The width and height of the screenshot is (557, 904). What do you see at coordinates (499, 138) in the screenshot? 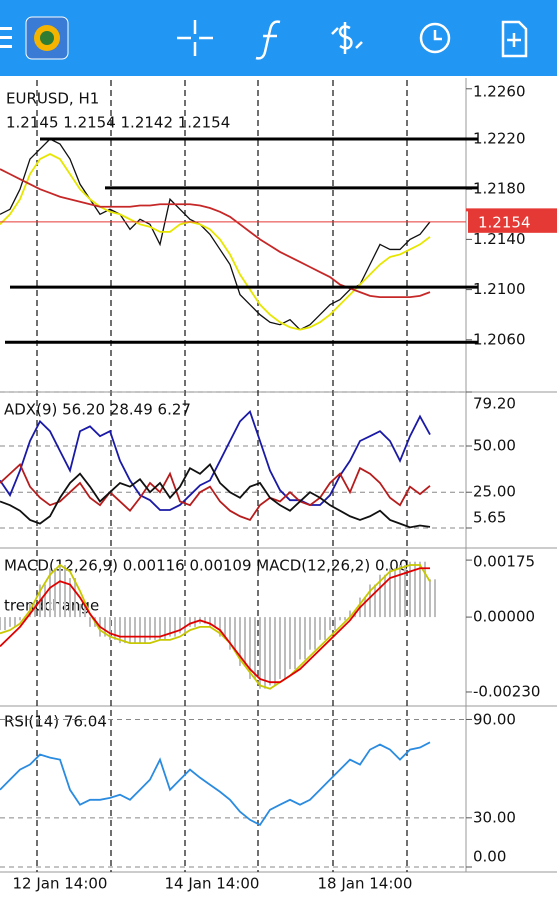
I see `y-tick-label: 1.2220` at bounding box center [499, 138].